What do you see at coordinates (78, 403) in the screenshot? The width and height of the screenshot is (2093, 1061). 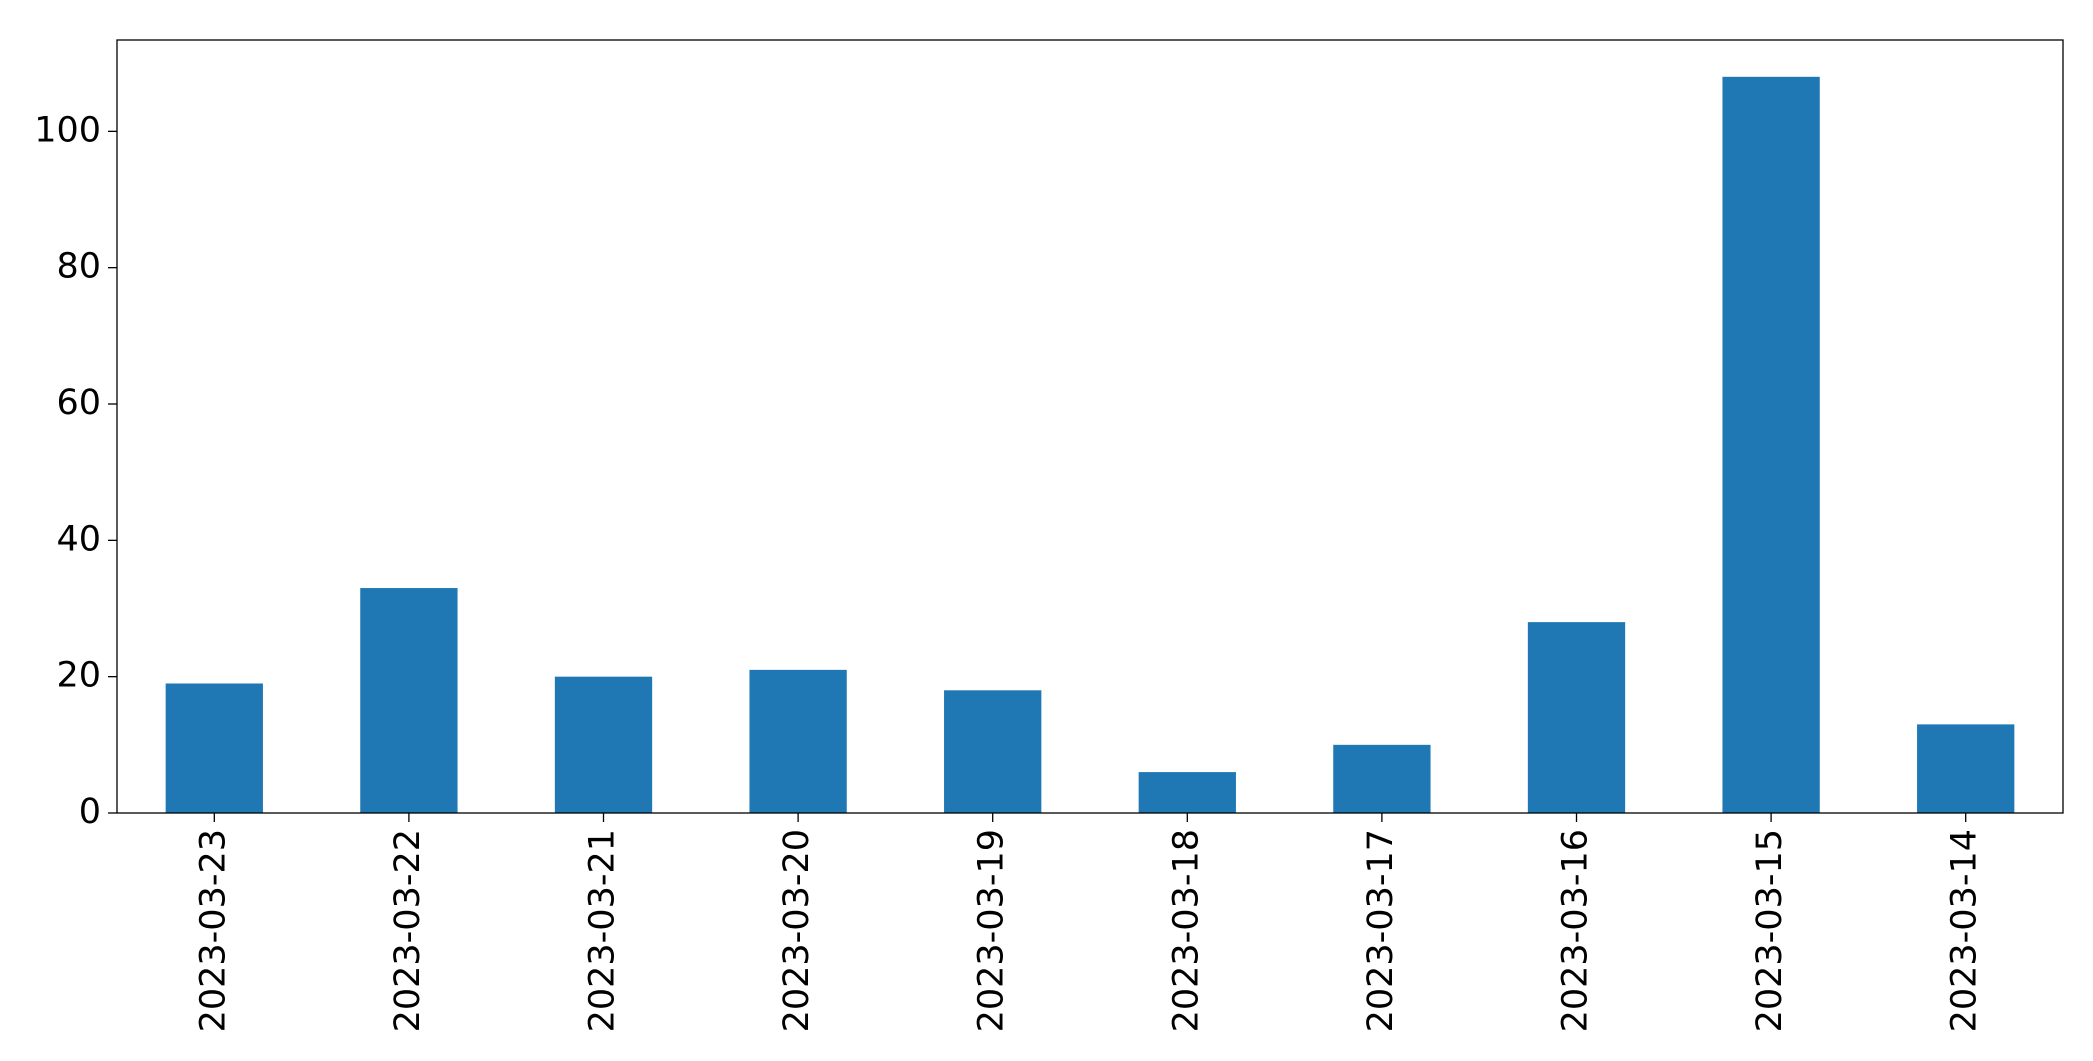 I see `y-tick-label: 60` at bounding box center [78, 403].